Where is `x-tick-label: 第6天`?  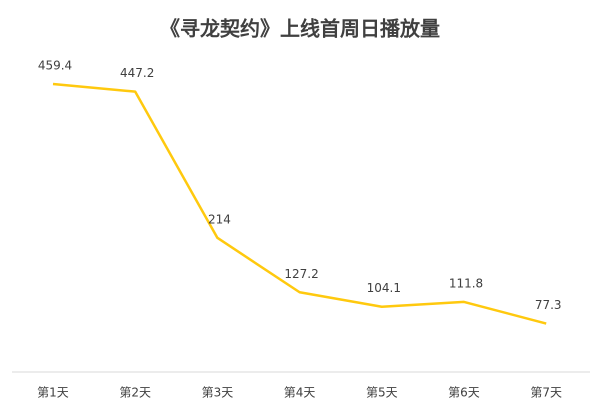 x-tick-label: 第6天 is located at coordinates (464, 393).